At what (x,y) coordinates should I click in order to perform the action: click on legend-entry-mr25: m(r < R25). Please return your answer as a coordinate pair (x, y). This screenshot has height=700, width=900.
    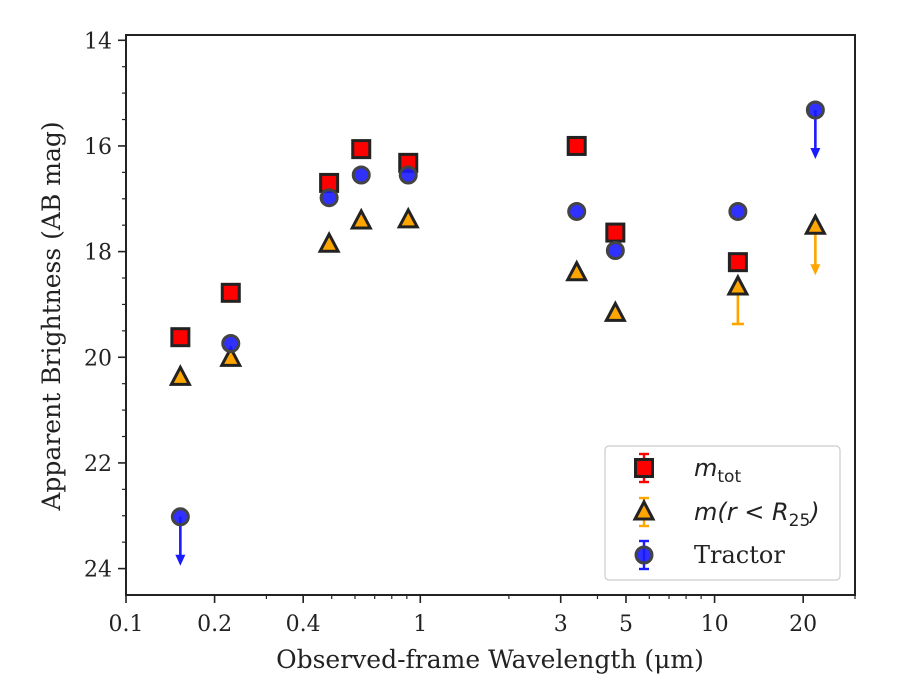
    Looking at the image, I should click on (726, 513).